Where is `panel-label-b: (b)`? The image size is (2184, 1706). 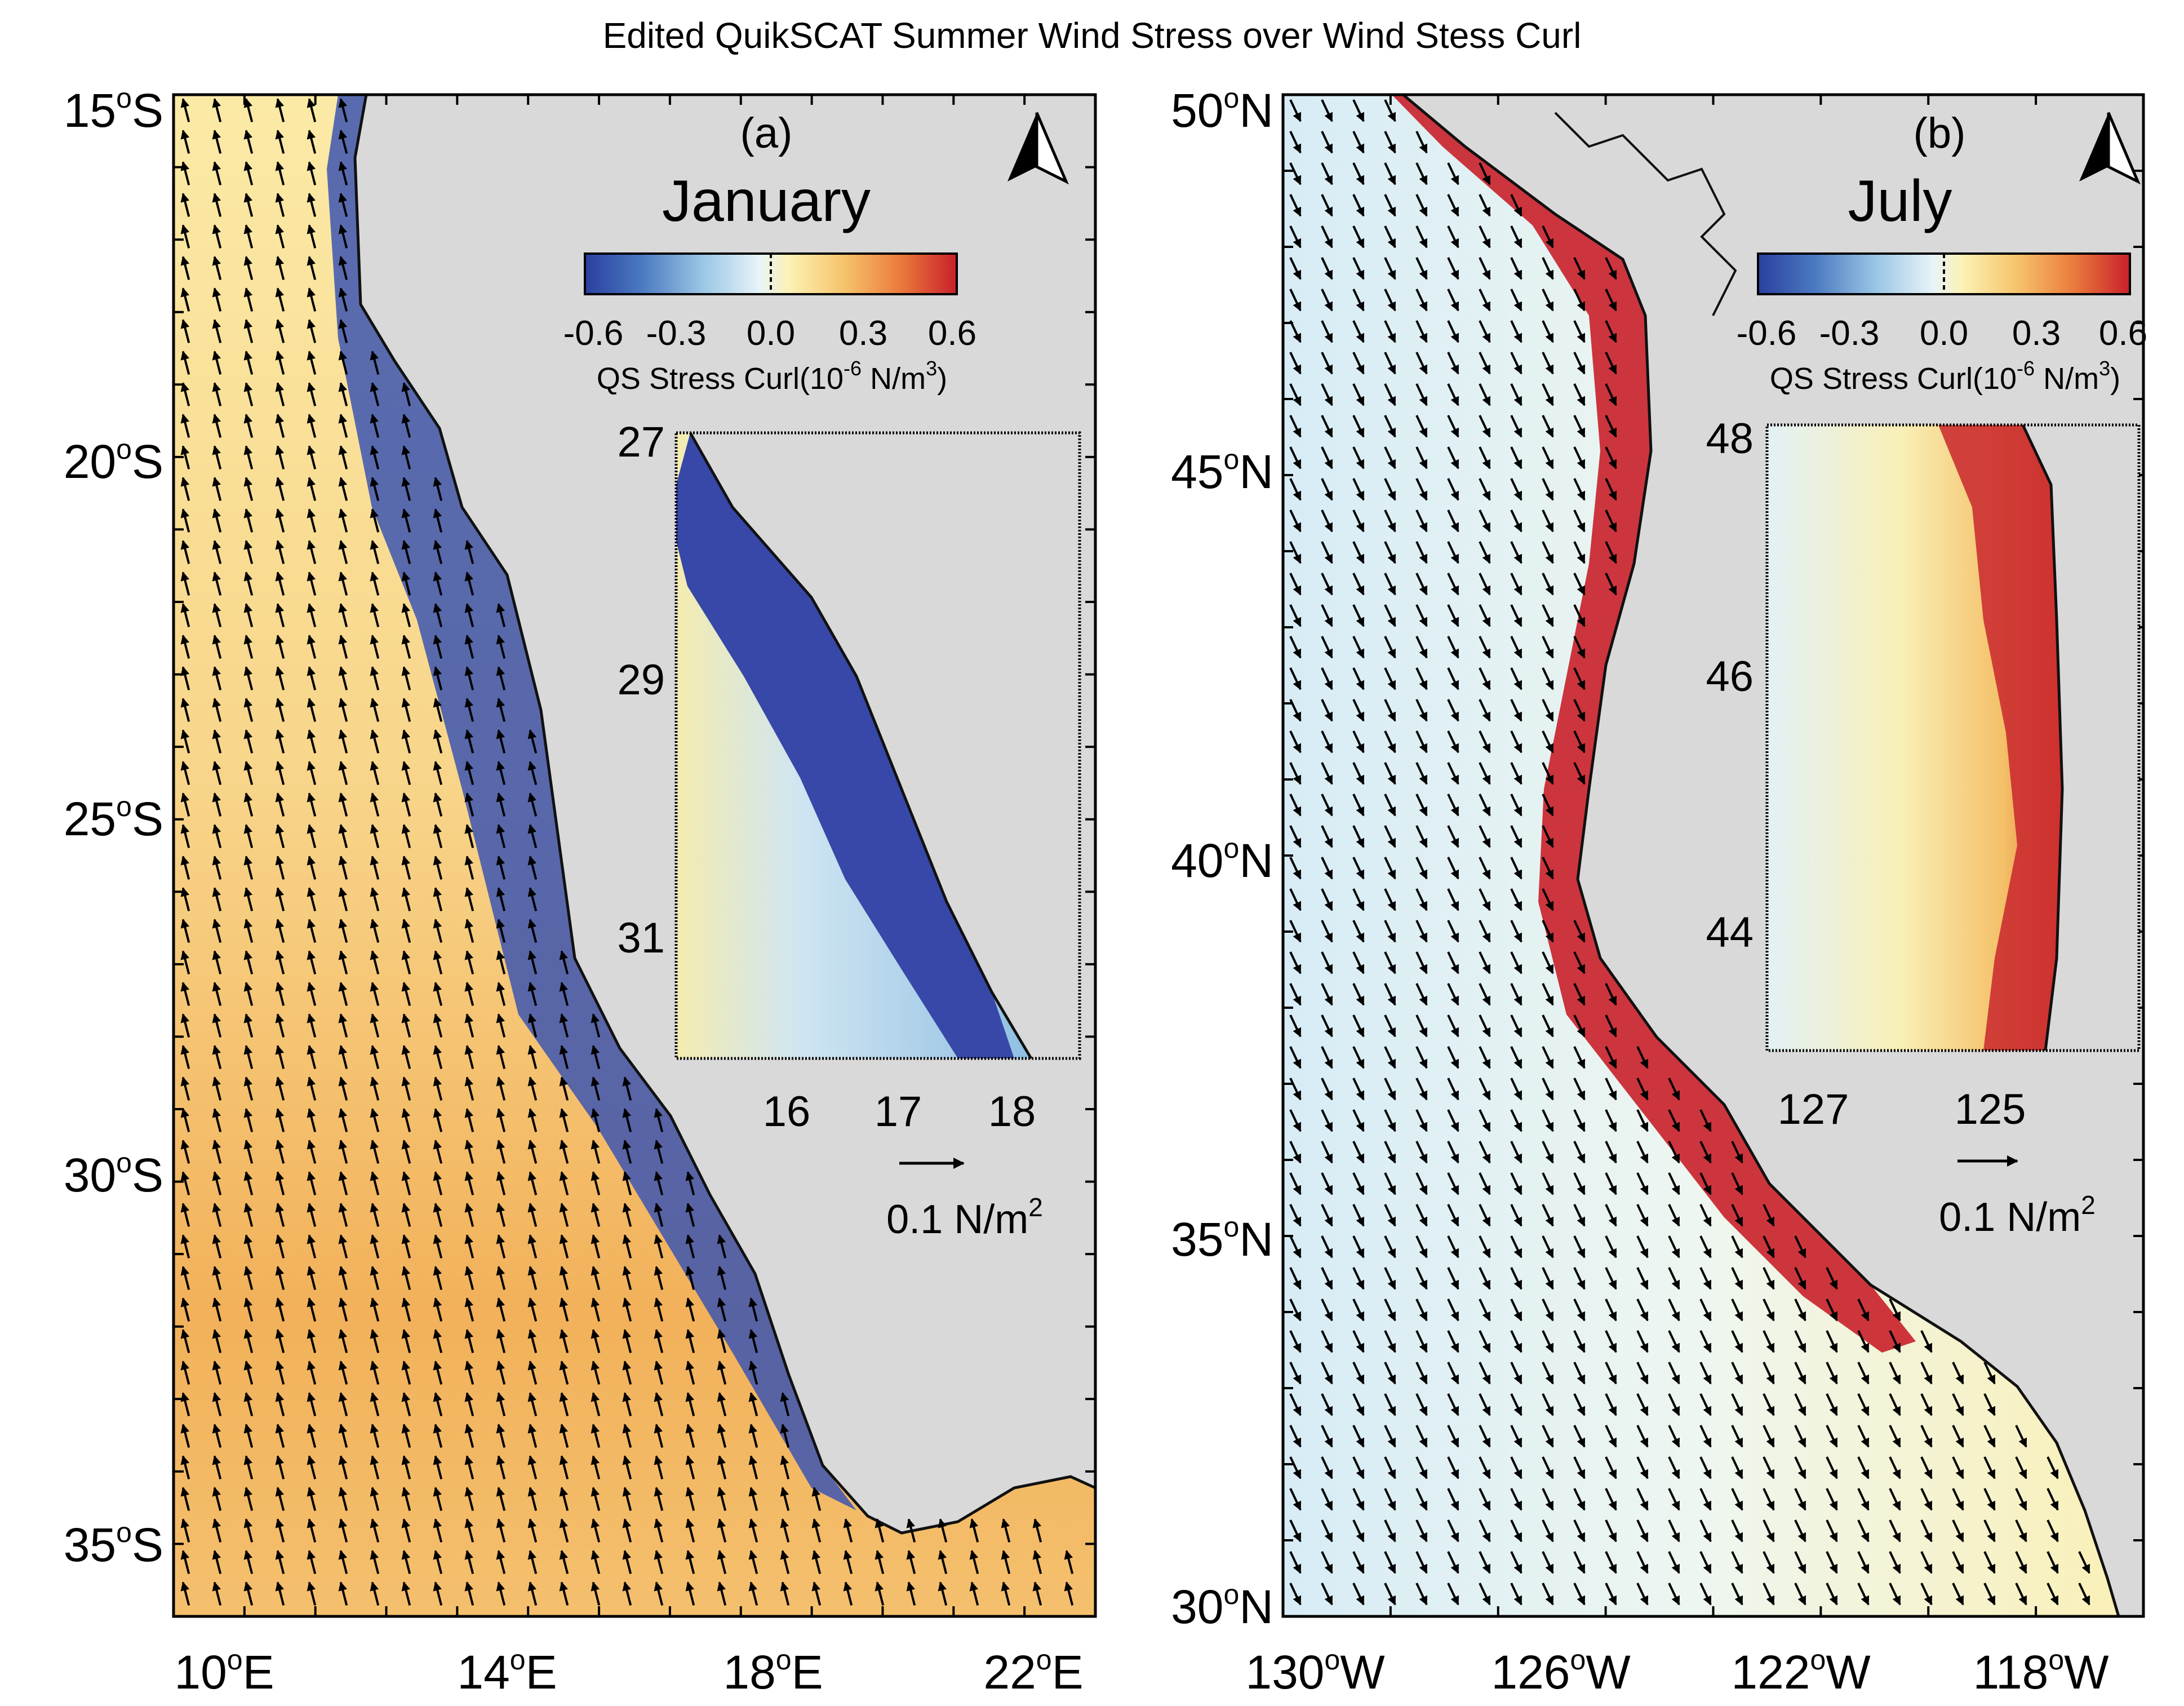 panel-label-b: (b) is located at coordinates (1940, 133).